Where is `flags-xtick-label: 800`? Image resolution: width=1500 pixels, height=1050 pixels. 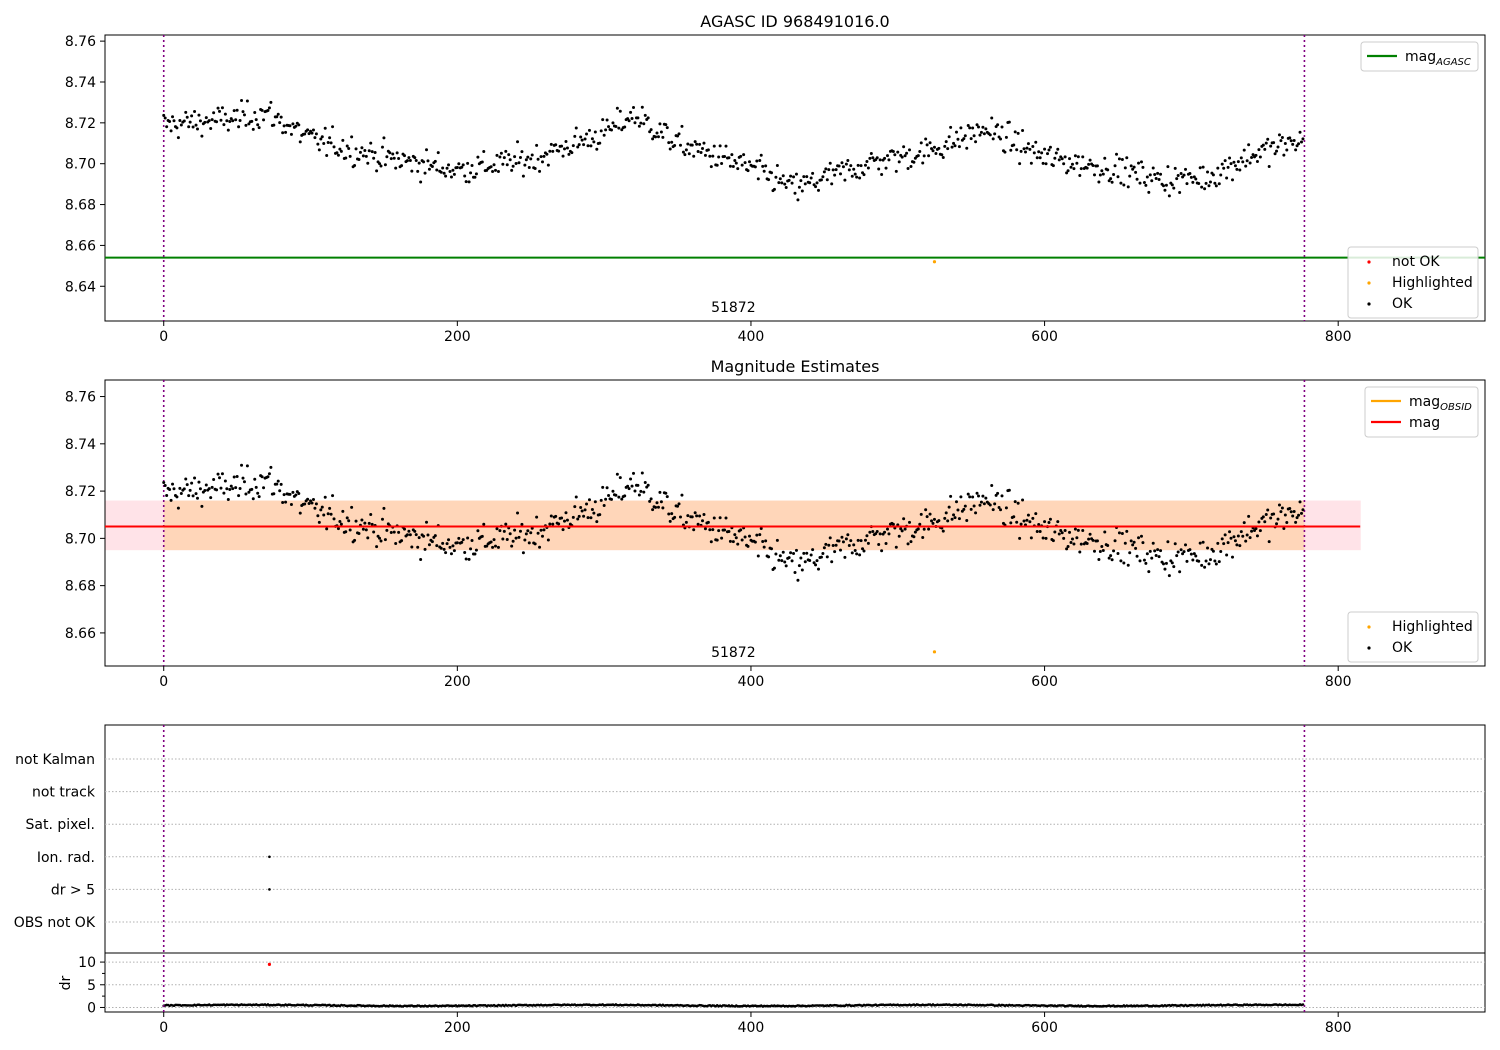 flags-xtick-label: 800 is located at coordinates (1338, 1028).